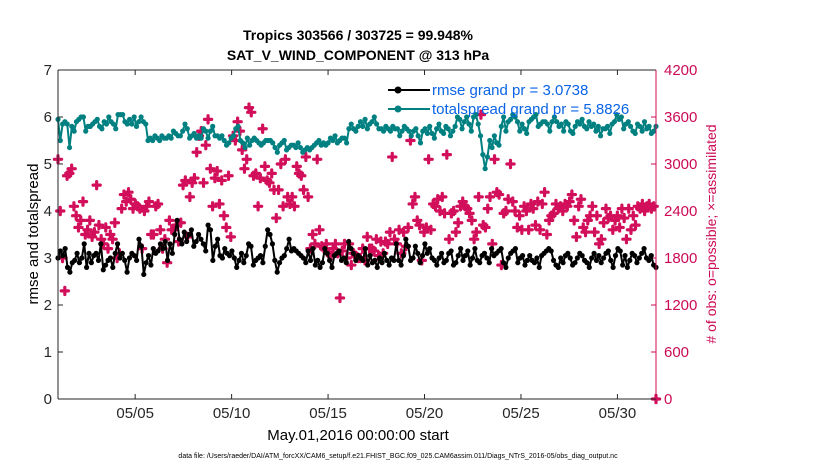 The height and width of the screenshot is (470, 830). Describe the element at coordinates (425, 413) in the screenshot. I see `x-tick-label: 05/20` at that location.